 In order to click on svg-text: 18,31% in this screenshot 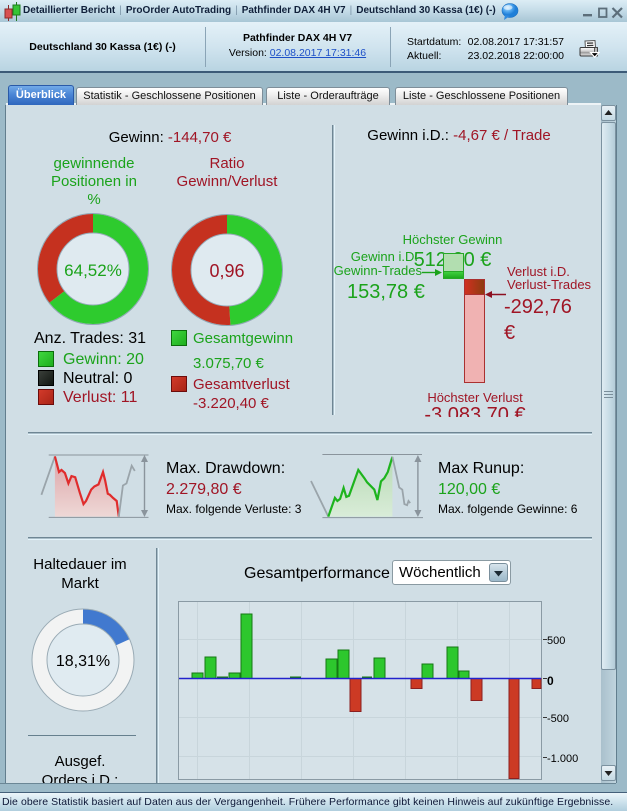, I will do `click(83, 661)`.